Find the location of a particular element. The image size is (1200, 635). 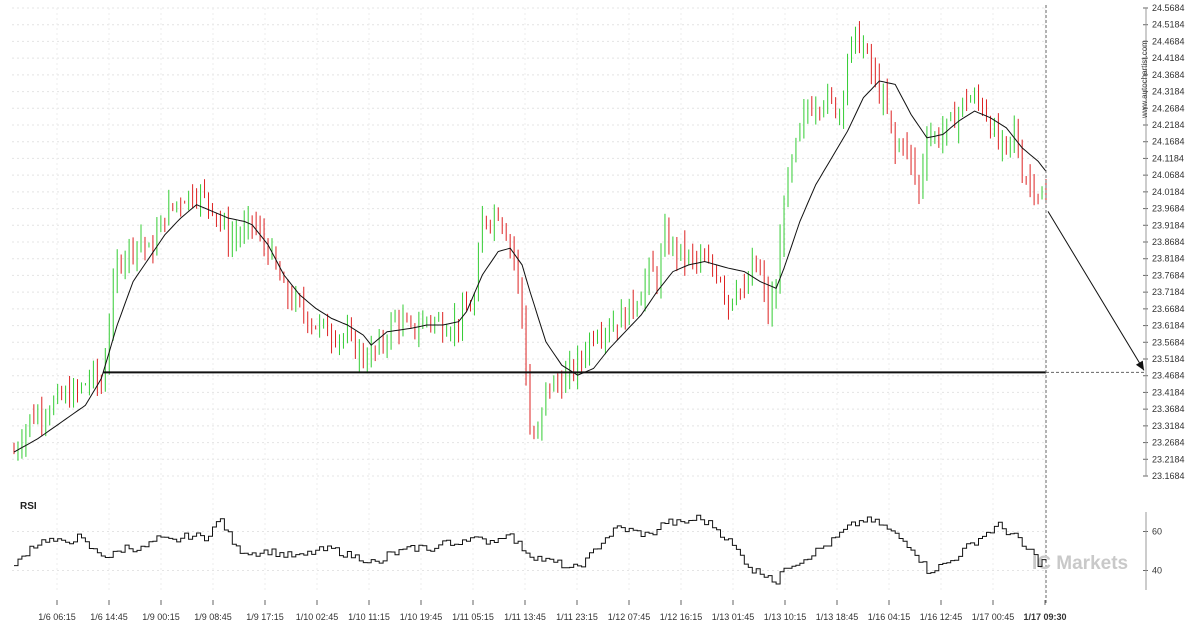

time-tick-label: 1/16 04:15 is located at coordinates (889, 617).